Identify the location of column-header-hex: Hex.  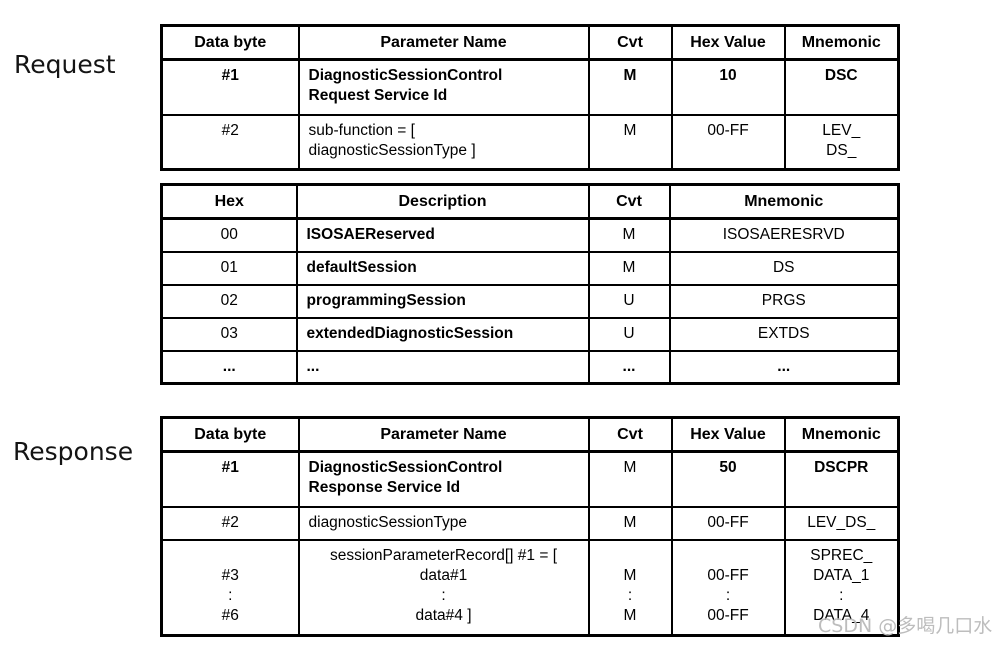
(229, 201).